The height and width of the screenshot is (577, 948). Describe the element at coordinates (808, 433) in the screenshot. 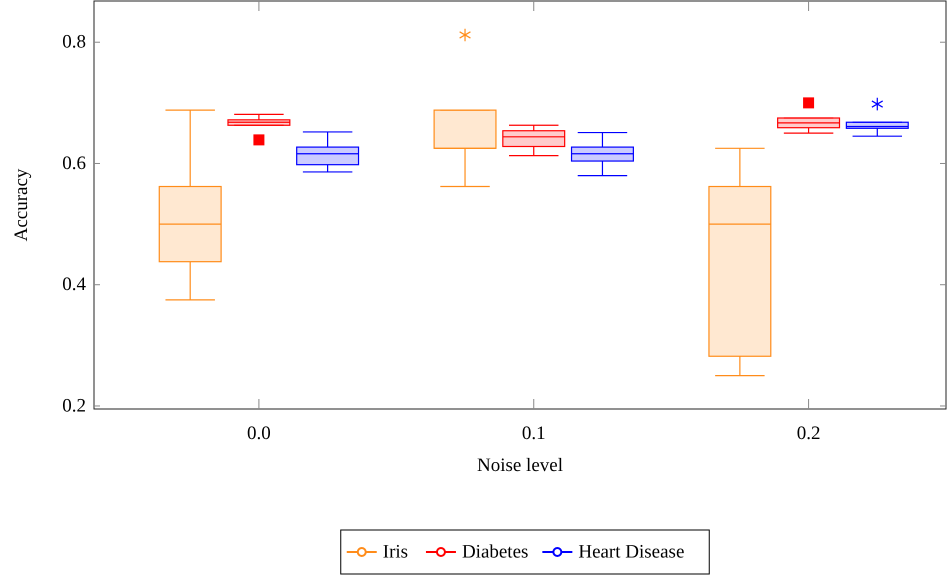

I see `x-tick-label: 0.2` at that location.